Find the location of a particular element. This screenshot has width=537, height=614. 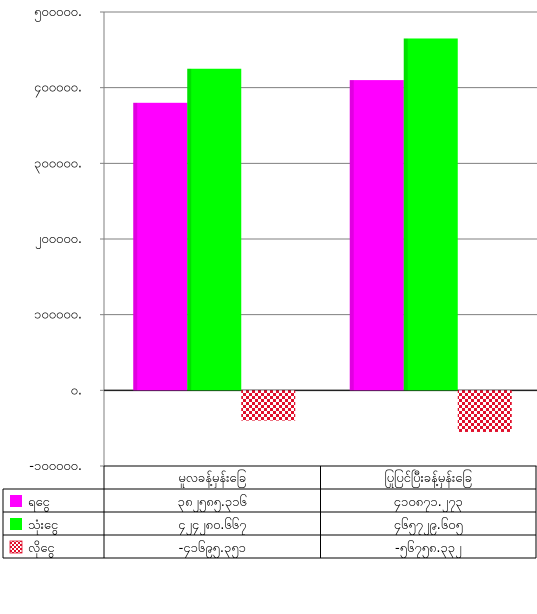

legend-label: လိုငွေ is located at coordinates (41, 549).